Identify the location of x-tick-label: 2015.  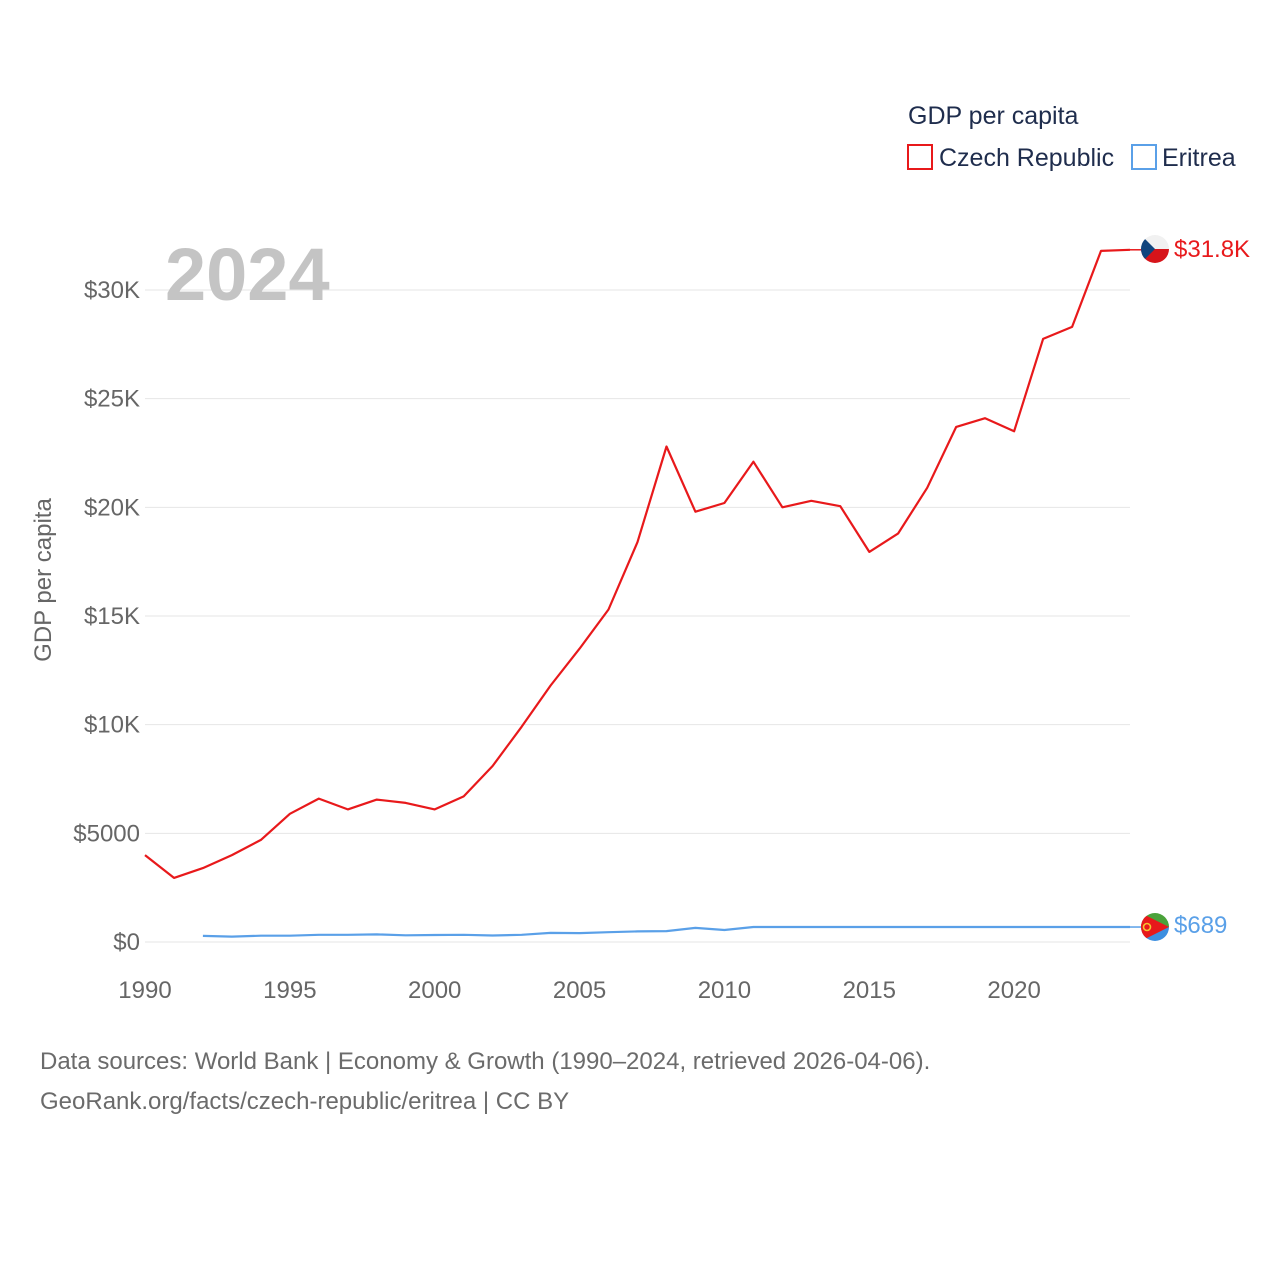
(869, 990).